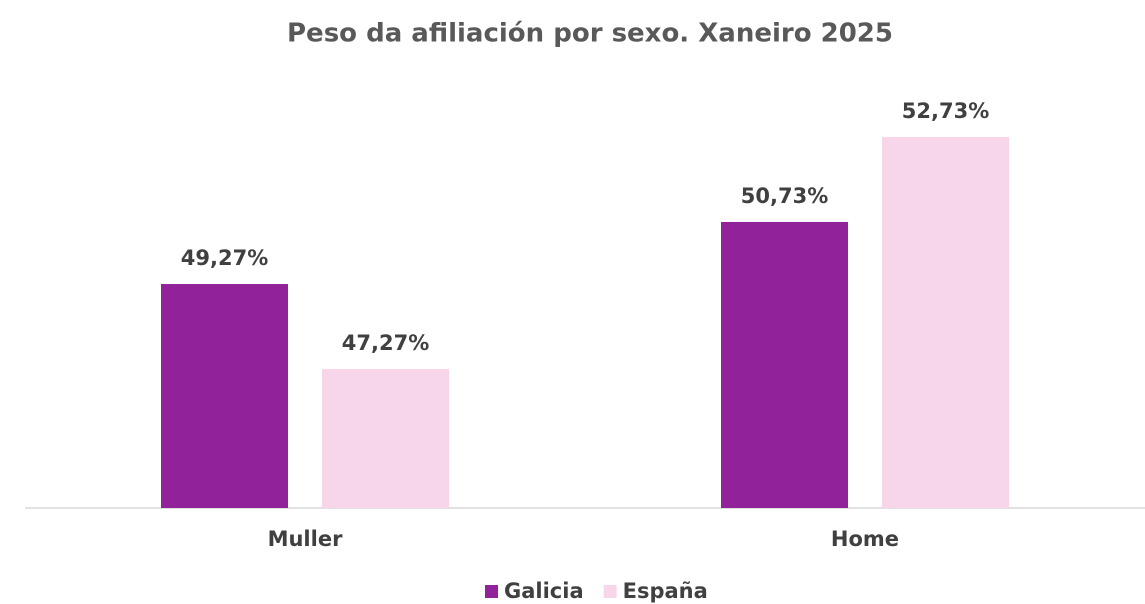  What do you see at coordinates (784, 196) in the screenshot?
I see `data-label: 50,73%` at bounding box center [784, 196].